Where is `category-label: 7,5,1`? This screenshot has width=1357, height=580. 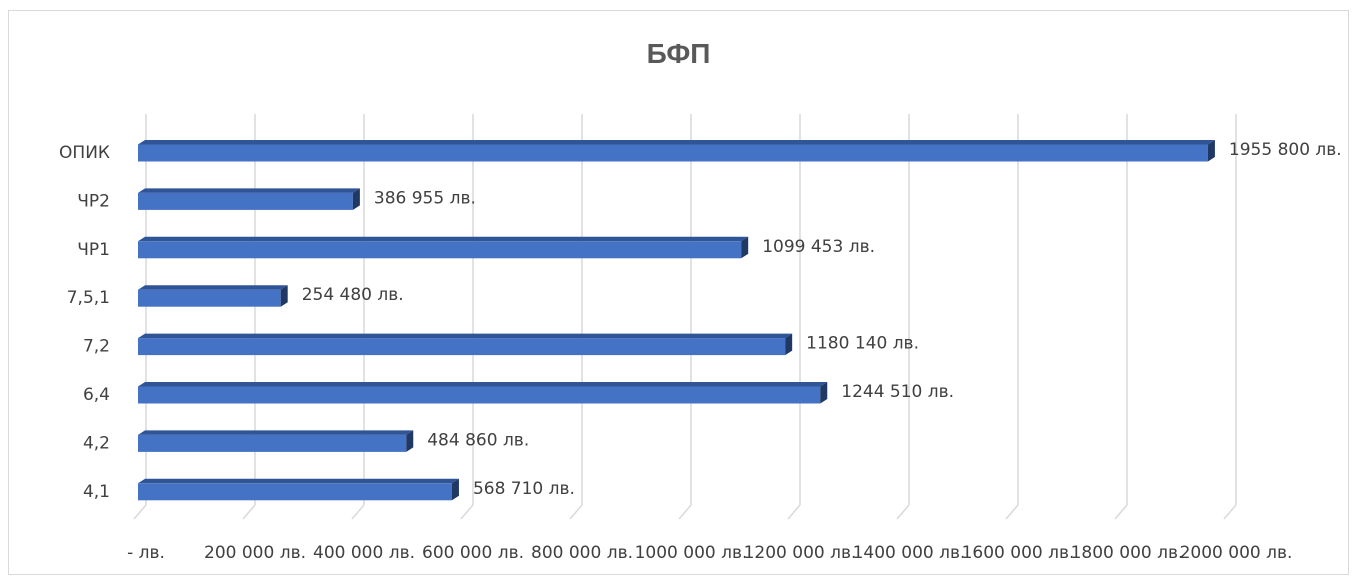 category-label: 7,5,1 is located at coordinates (88, 298).